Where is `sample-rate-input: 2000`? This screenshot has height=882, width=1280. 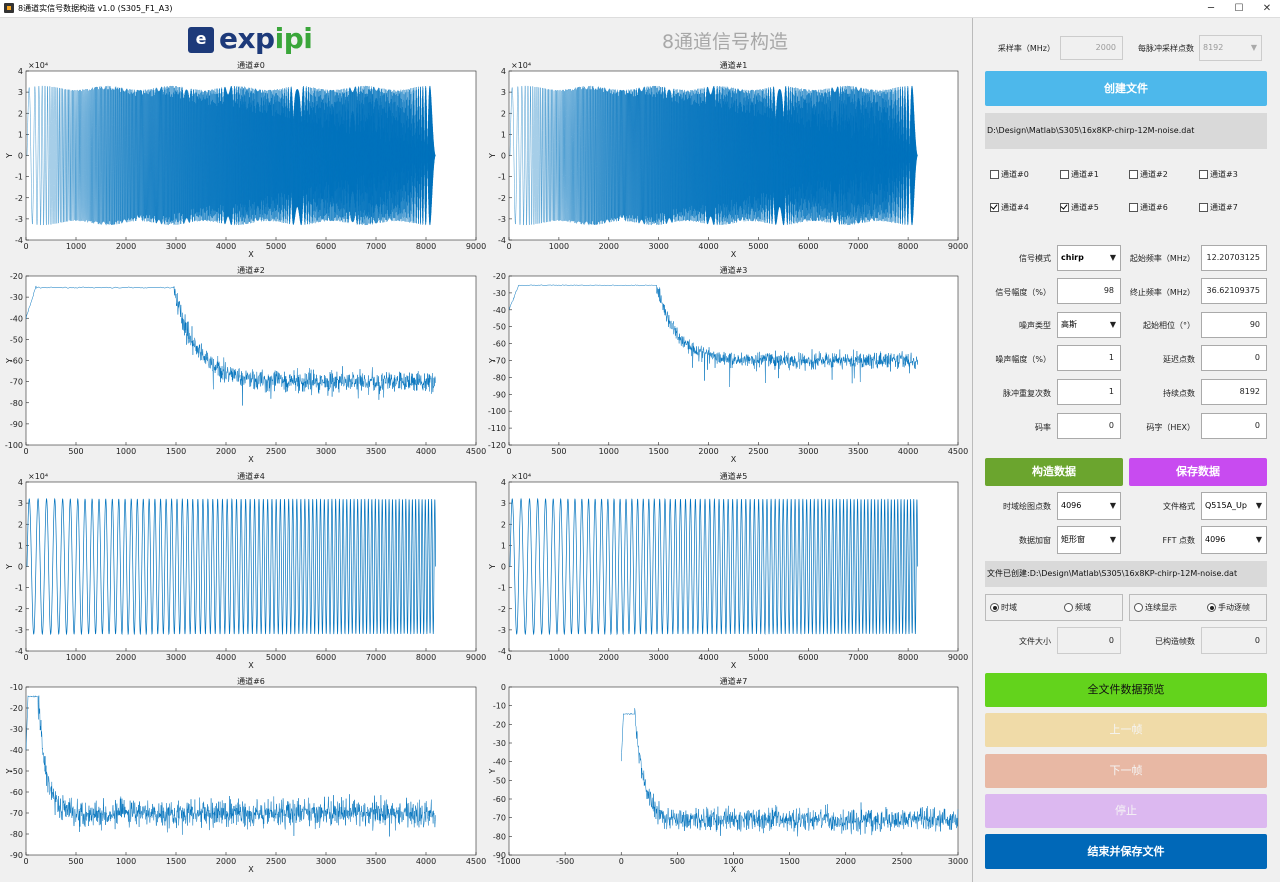
sample-rate-input: 2000 is located at coordinates (1091, 48).